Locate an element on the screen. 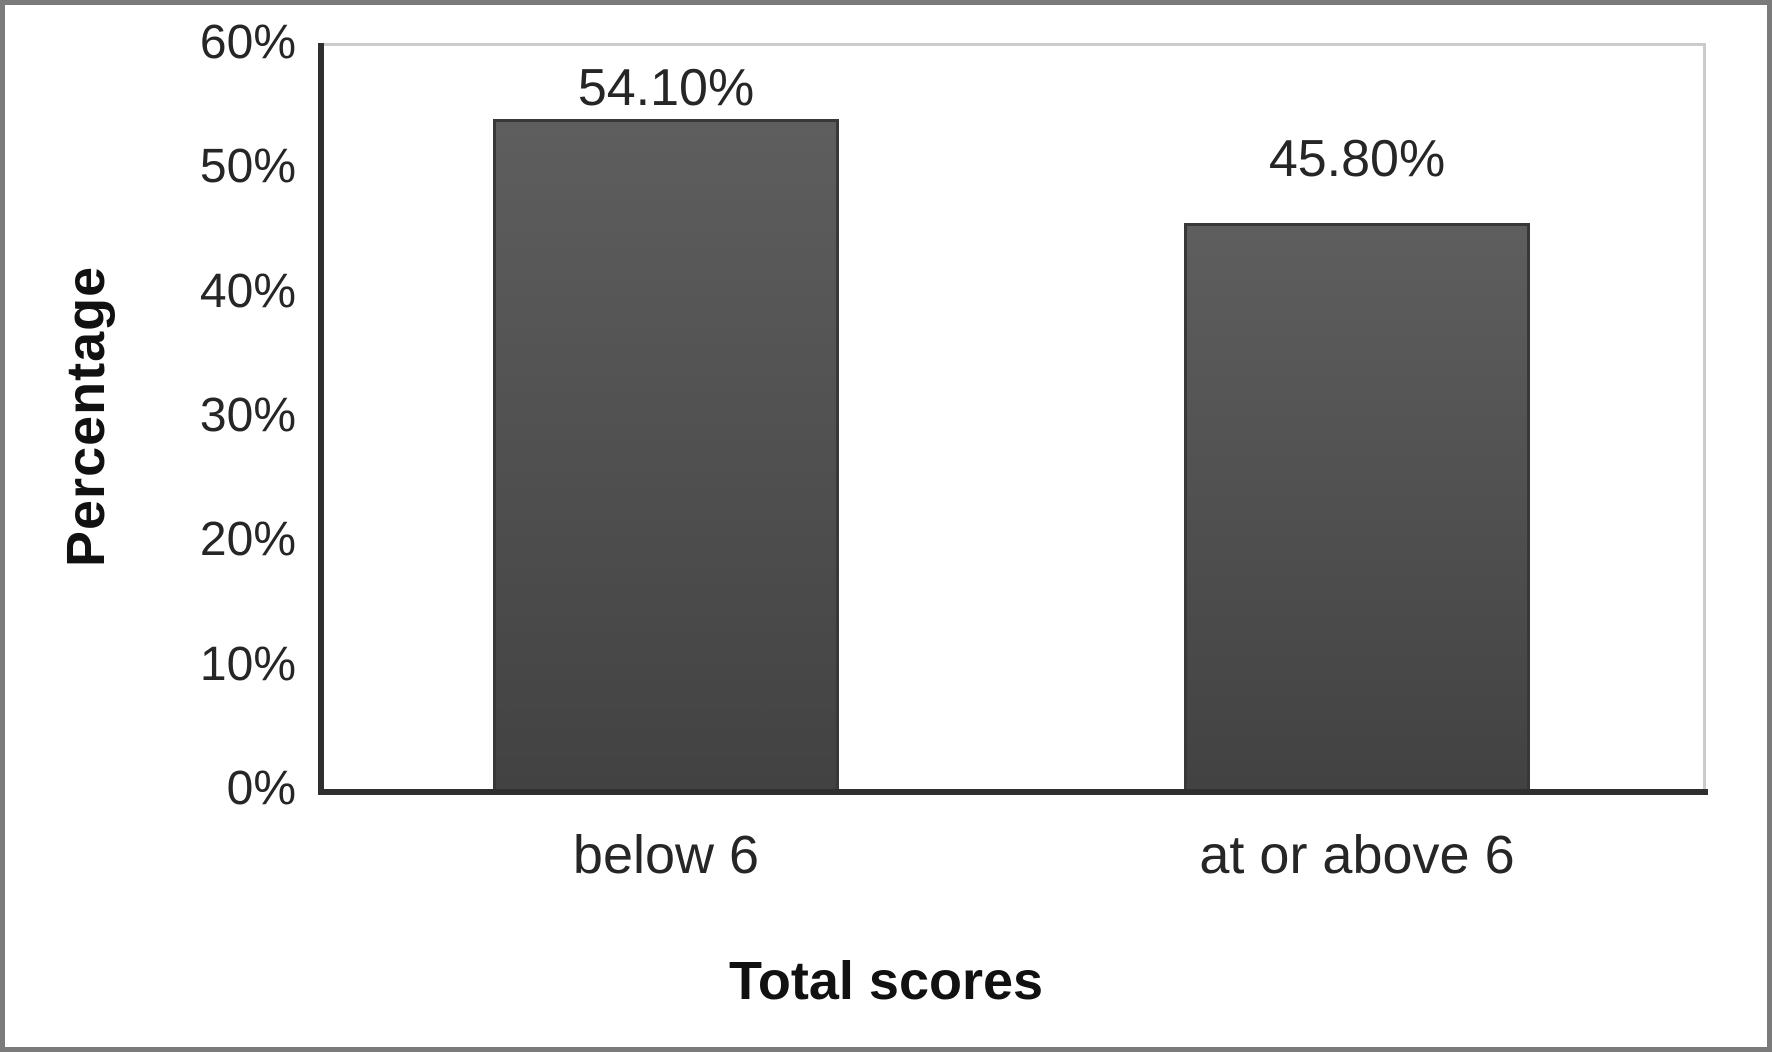 The height and width of the screenshot is (1052, 1772). bar-value-label: 54.10% is located at coordinates (666, 88).